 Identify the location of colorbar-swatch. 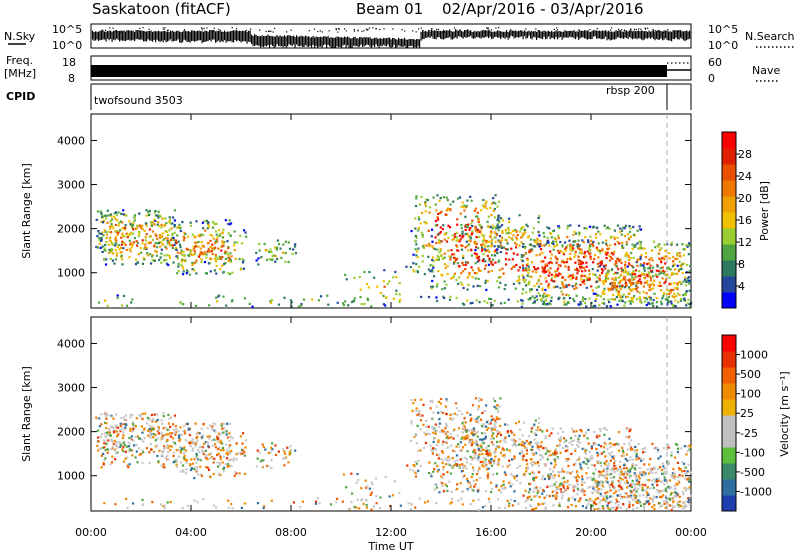
(729, 188).